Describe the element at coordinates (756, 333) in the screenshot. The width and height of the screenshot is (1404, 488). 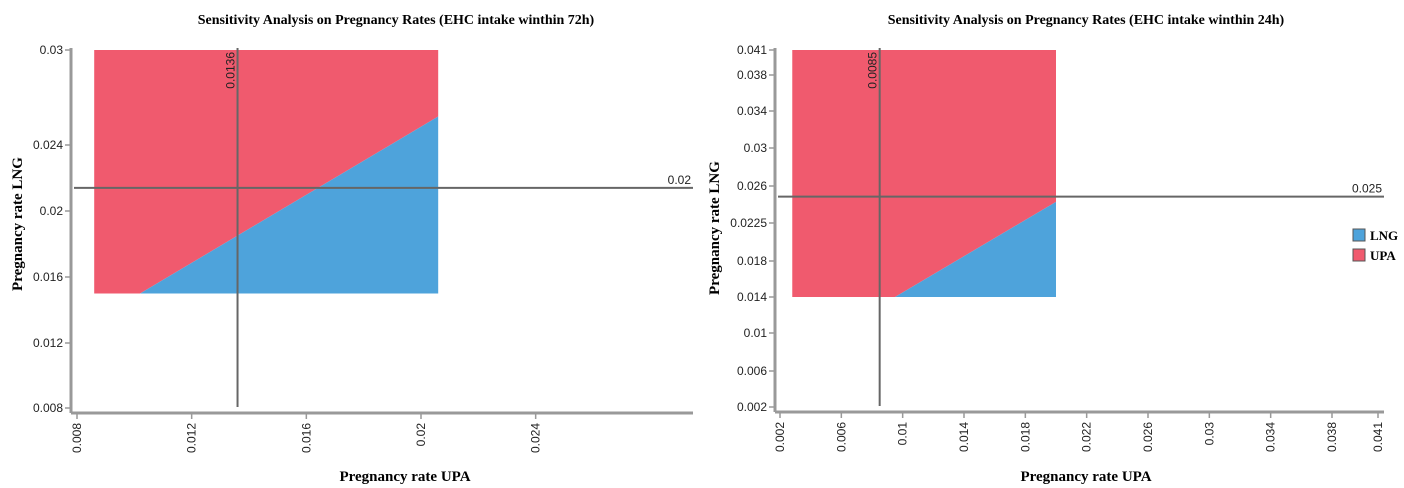
I see `y-tick-label: 0.01` at that location.